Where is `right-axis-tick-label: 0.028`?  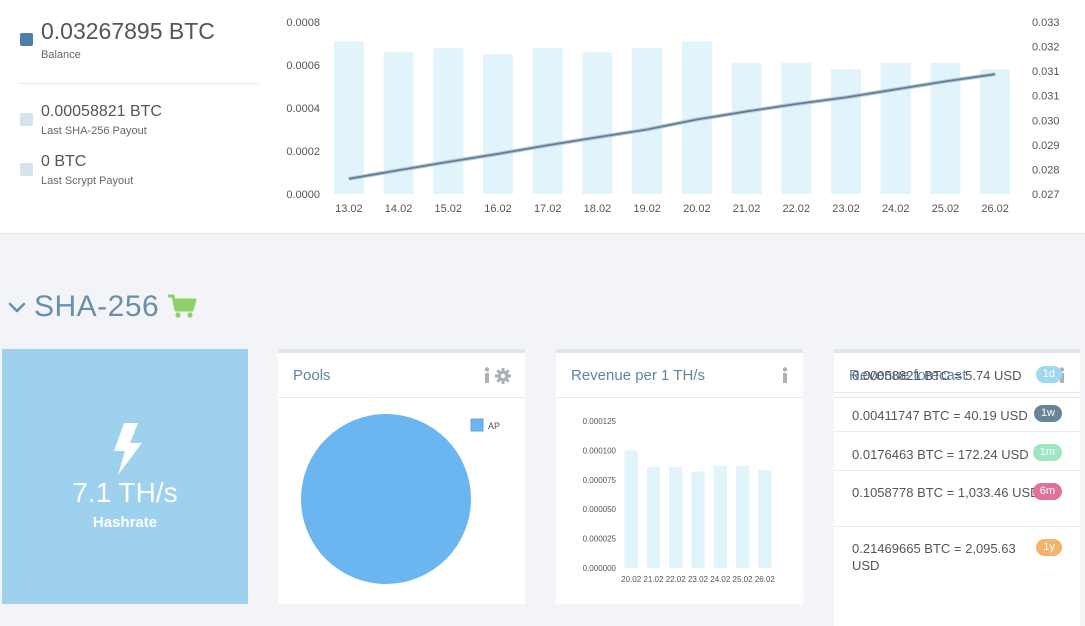 right-axis-tick-label: 0.028 is located at coordinates (1046, 170).